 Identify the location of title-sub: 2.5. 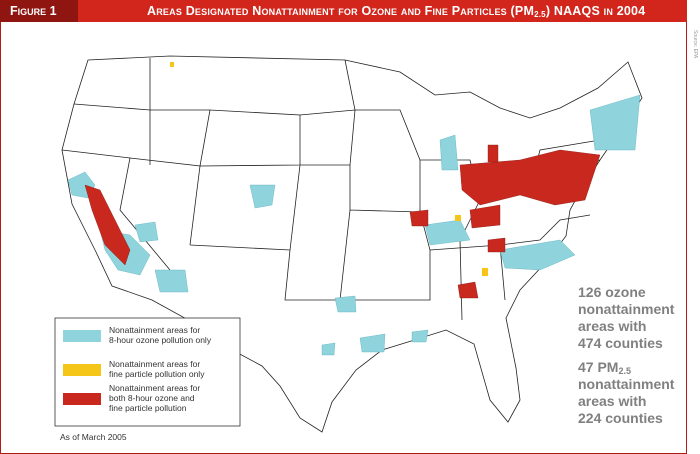
(540, 14).